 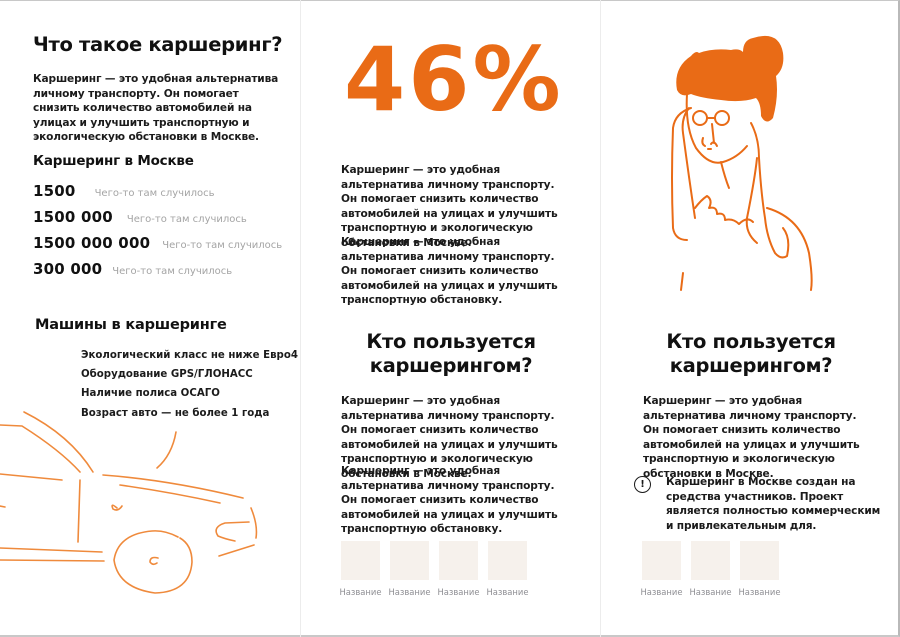 I want to click on stat-row: 300 000 Чего-то там случилось, so click(x=132, y=269).